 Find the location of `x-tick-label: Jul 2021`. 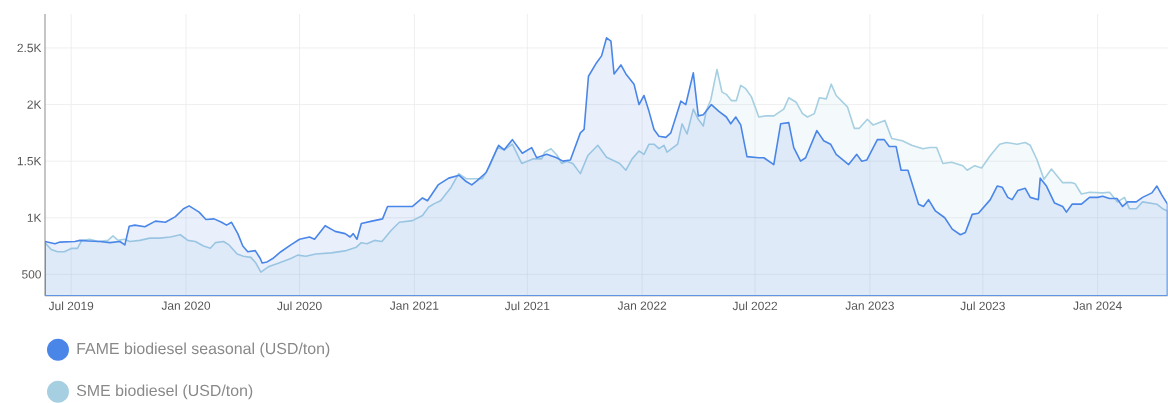

x-tick-label: Jul 2021 is located at coordinates (527, 306).